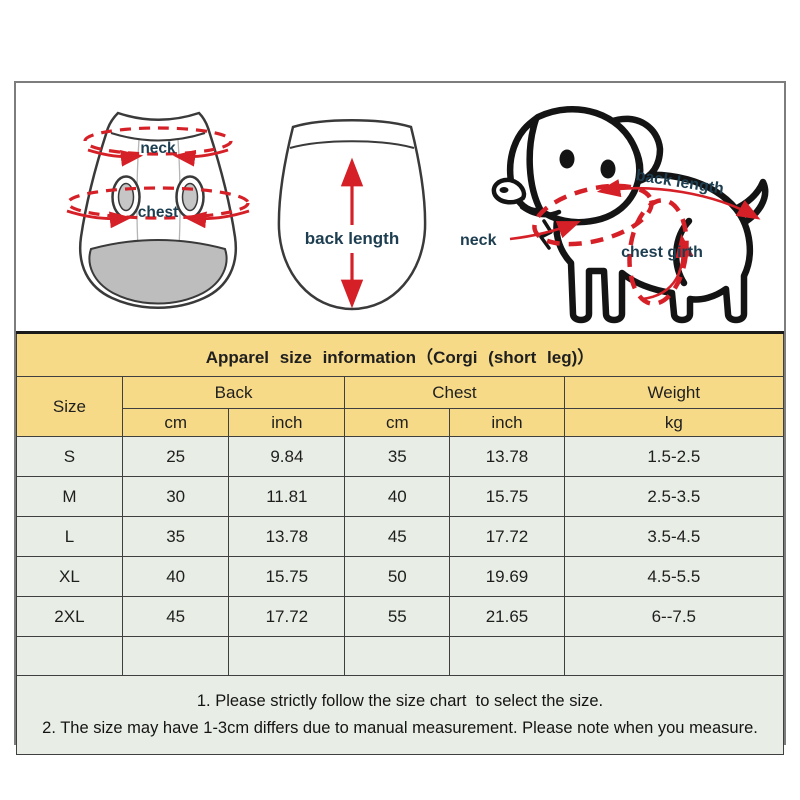  What do you see at coordinates (507, 616) in the screenshot?
I see `table-cell: 21.65` at bounding box center [507, 616].